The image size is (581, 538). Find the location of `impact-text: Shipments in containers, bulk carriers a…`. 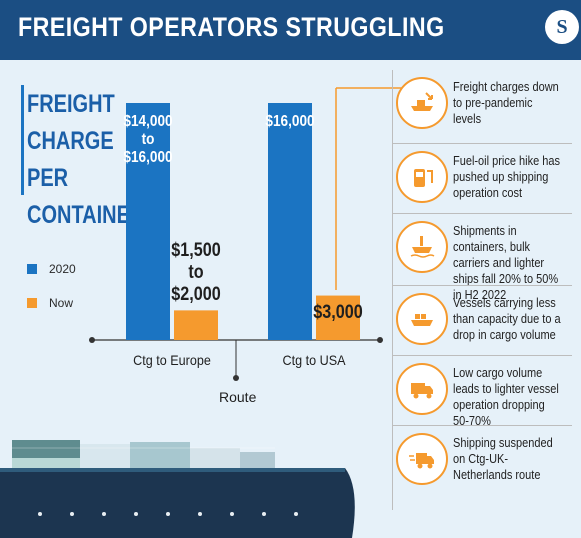

impact-text: Shipments in containers, bulk carriers a… is located at coordinates (506, 263).